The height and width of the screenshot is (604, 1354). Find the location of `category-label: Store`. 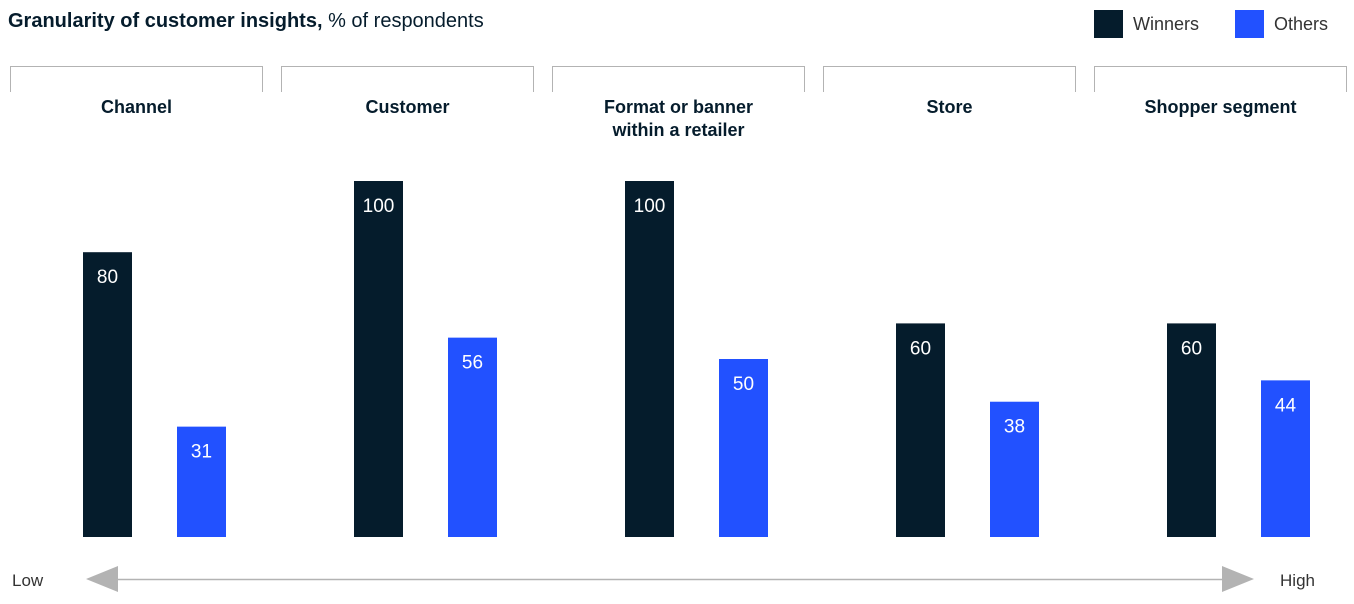

category-label: Store is located at coordinates (949, 107).